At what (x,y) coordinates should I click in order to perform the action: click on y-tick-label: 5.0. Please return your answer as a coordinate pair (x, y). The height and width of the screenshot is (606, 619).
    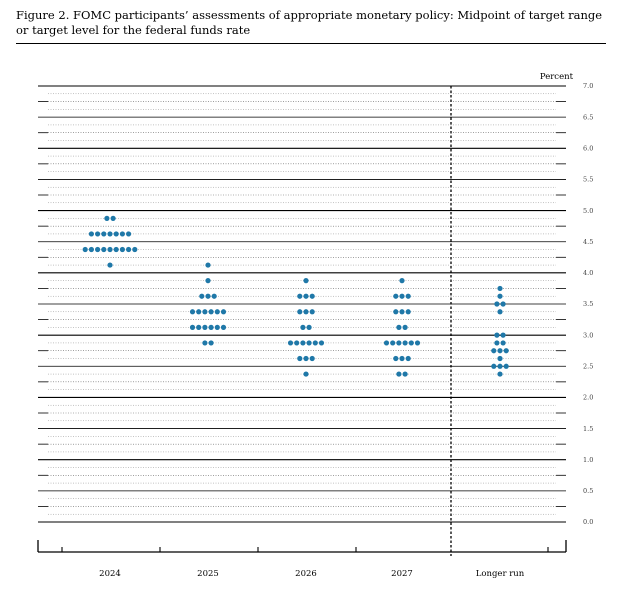
    Looking at the image, I should click on (588, 211).